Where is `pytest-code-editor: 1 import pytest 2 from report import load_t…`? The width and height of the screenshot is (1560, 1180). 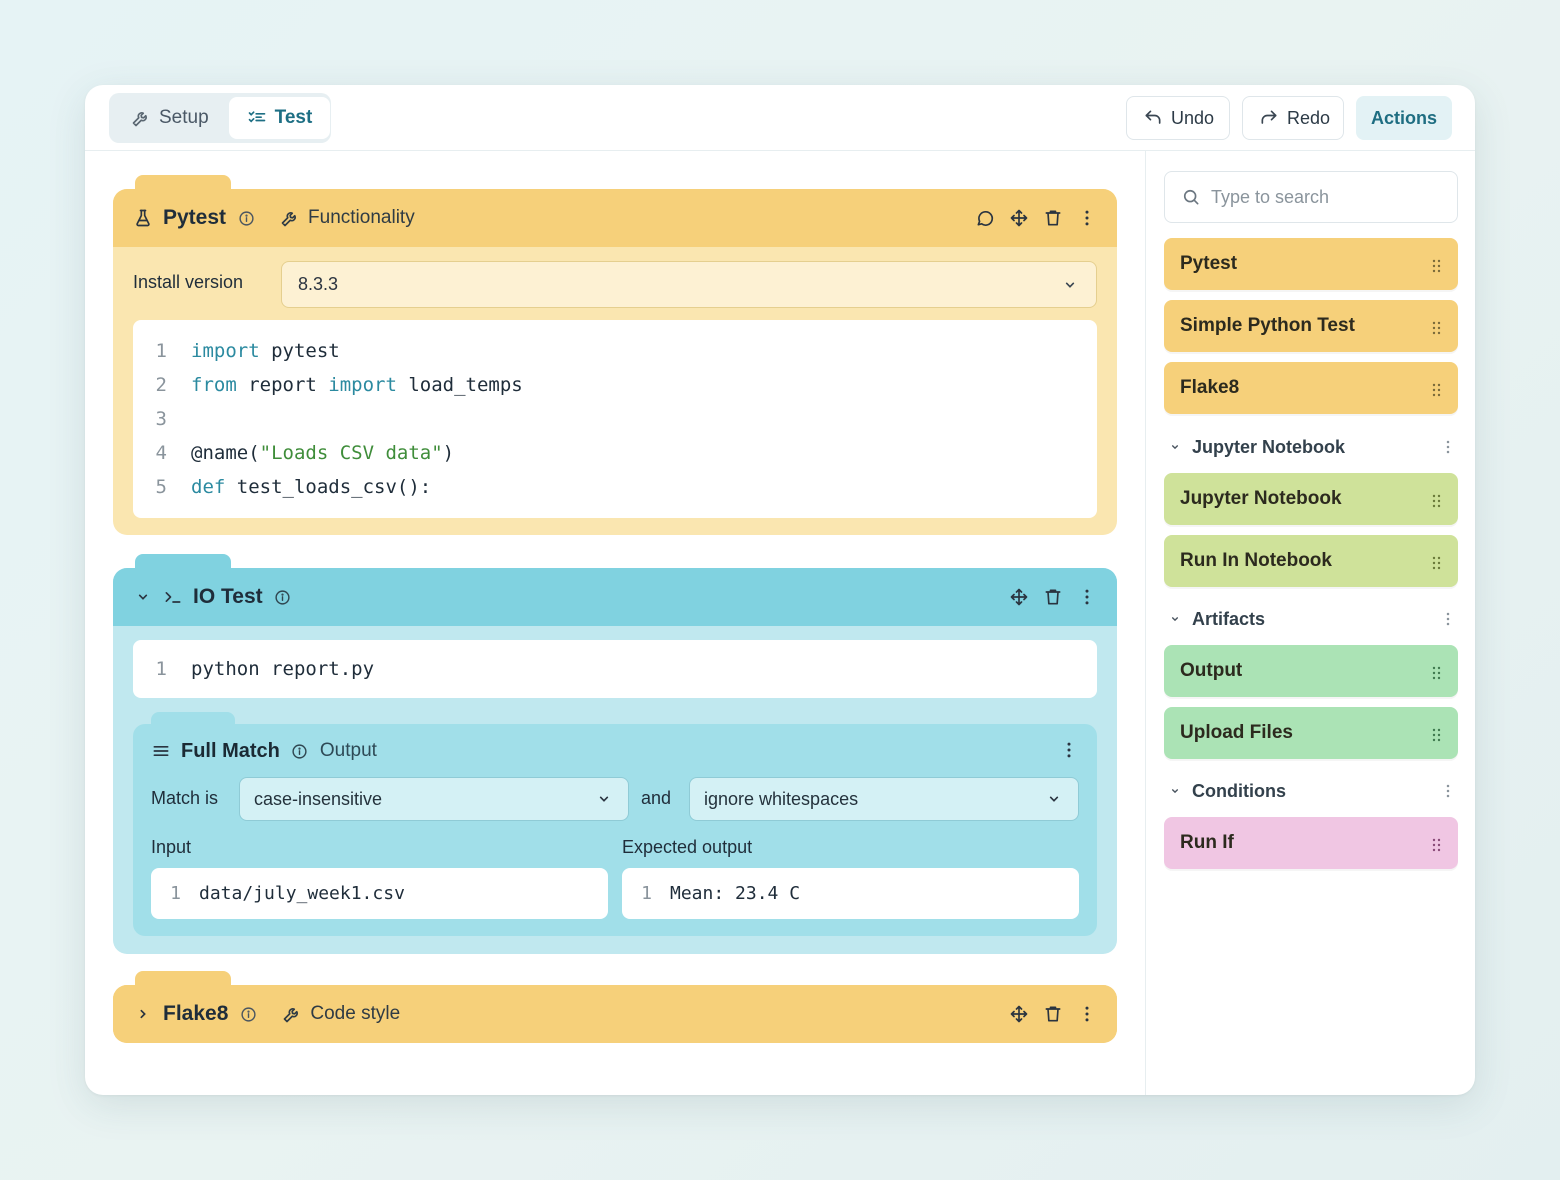
pytest-code-editor: 1 import pytest 2 from report import load_t… is located at coordinates (615, 419).